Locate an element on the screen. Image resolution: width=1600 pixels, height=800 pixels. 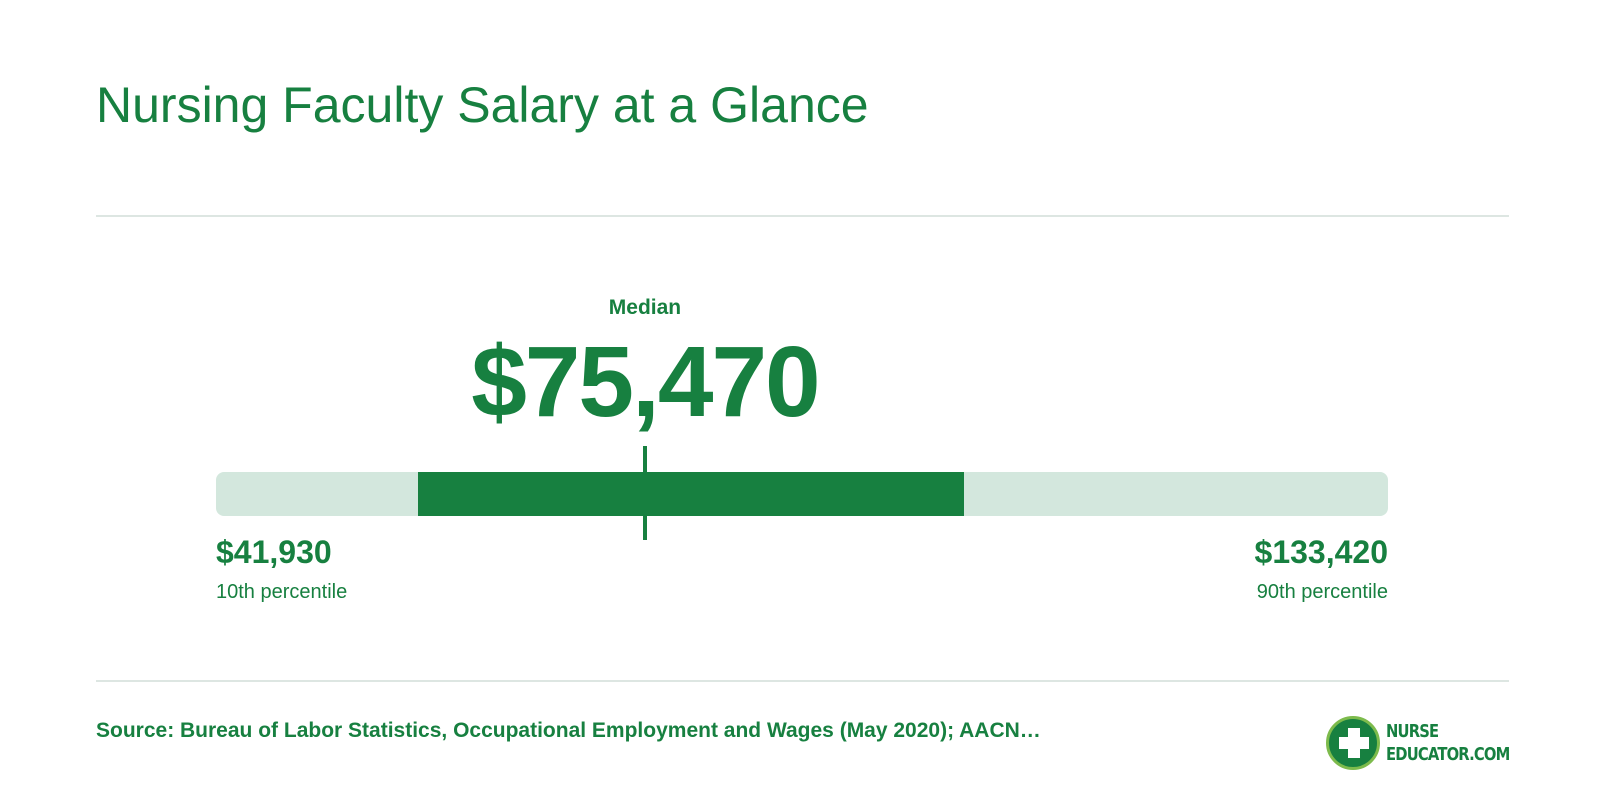
logo-line-2: EDUCATOR.COM is located at coordinates (1448, 754).